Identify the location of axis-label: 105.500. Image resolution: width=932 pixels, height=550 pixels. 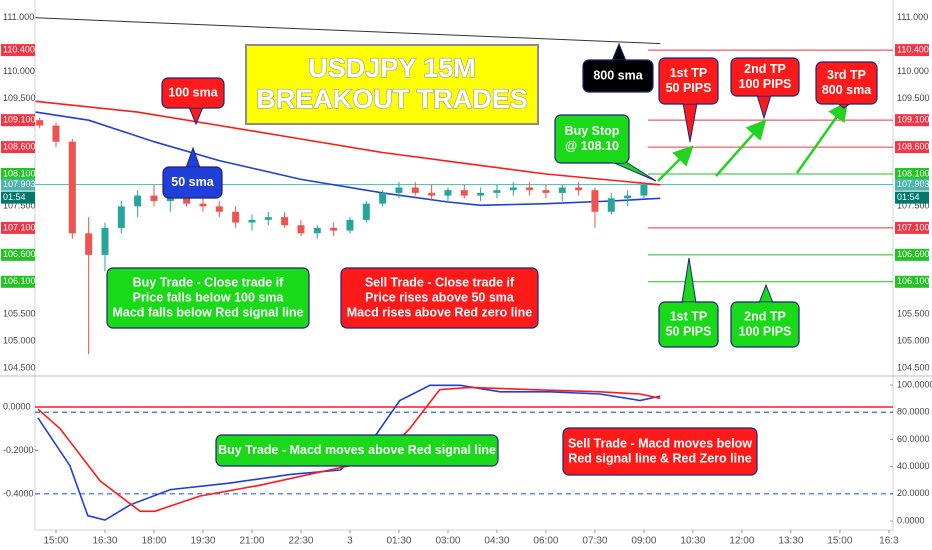
(19, 313).